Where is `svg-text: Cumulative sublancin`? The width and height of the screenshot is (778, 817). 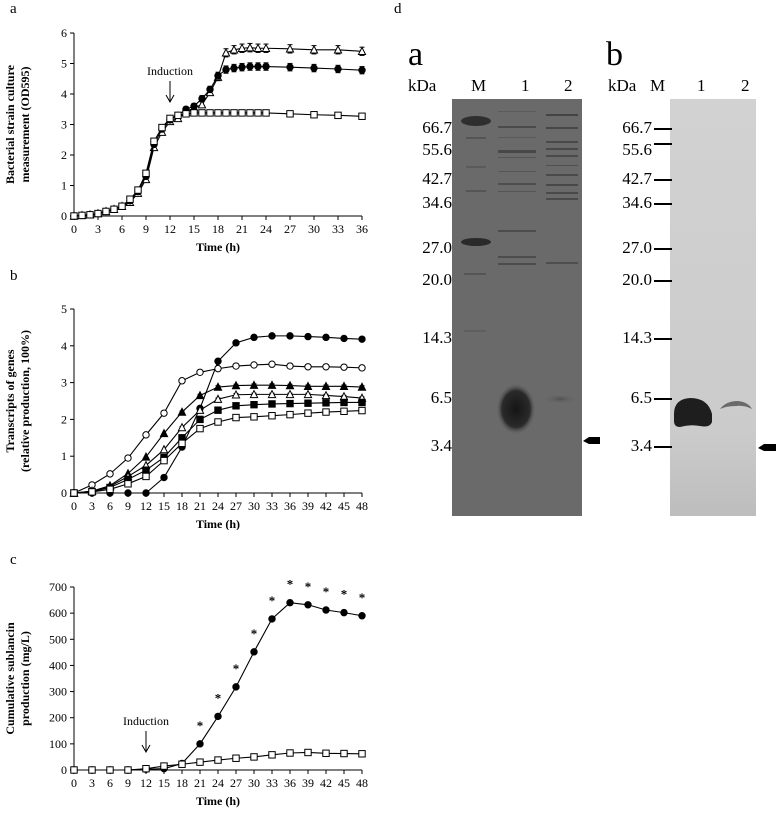
svg-text: Cumulative sublancin is located at coordinates (10, 678).